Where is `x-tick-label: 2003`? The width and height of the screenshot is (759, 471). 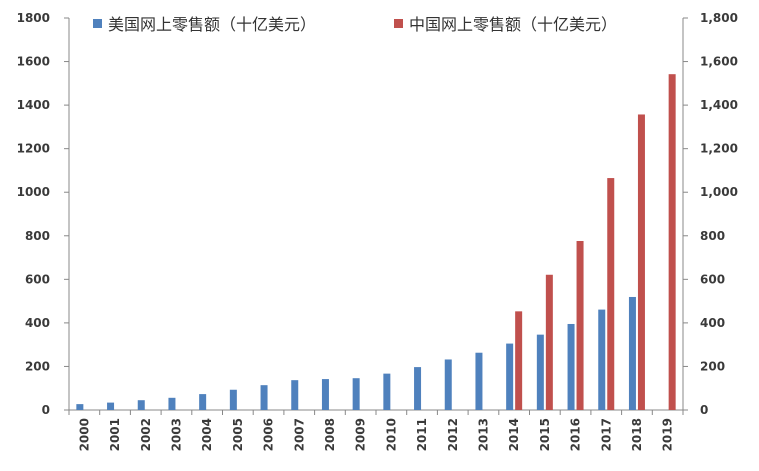
x-tick-label: 2003 is located at coordinates (176, 434).